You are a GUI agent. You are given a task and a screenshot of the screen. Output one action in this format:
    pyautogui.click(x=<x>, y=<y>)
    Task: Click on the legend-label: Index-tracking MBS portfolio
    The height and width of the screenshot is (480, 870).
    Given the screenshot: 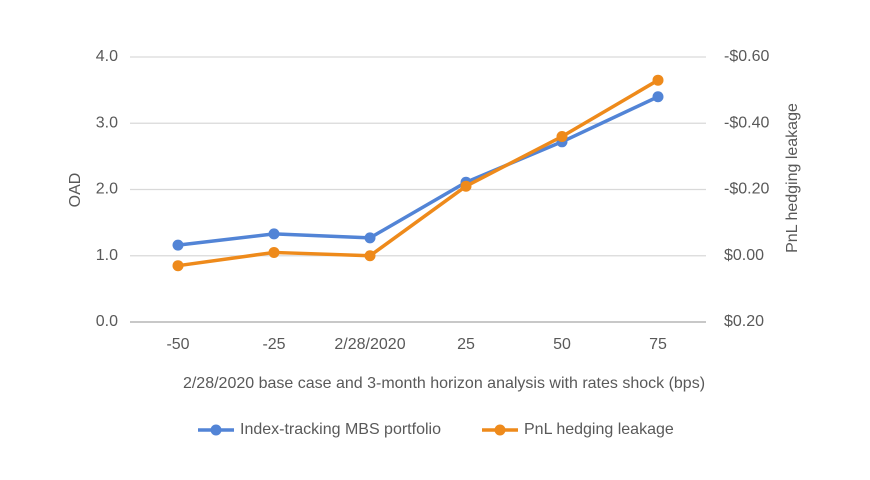 What is the action you would take?
    pyautogui.click(x=340, y=429)
    